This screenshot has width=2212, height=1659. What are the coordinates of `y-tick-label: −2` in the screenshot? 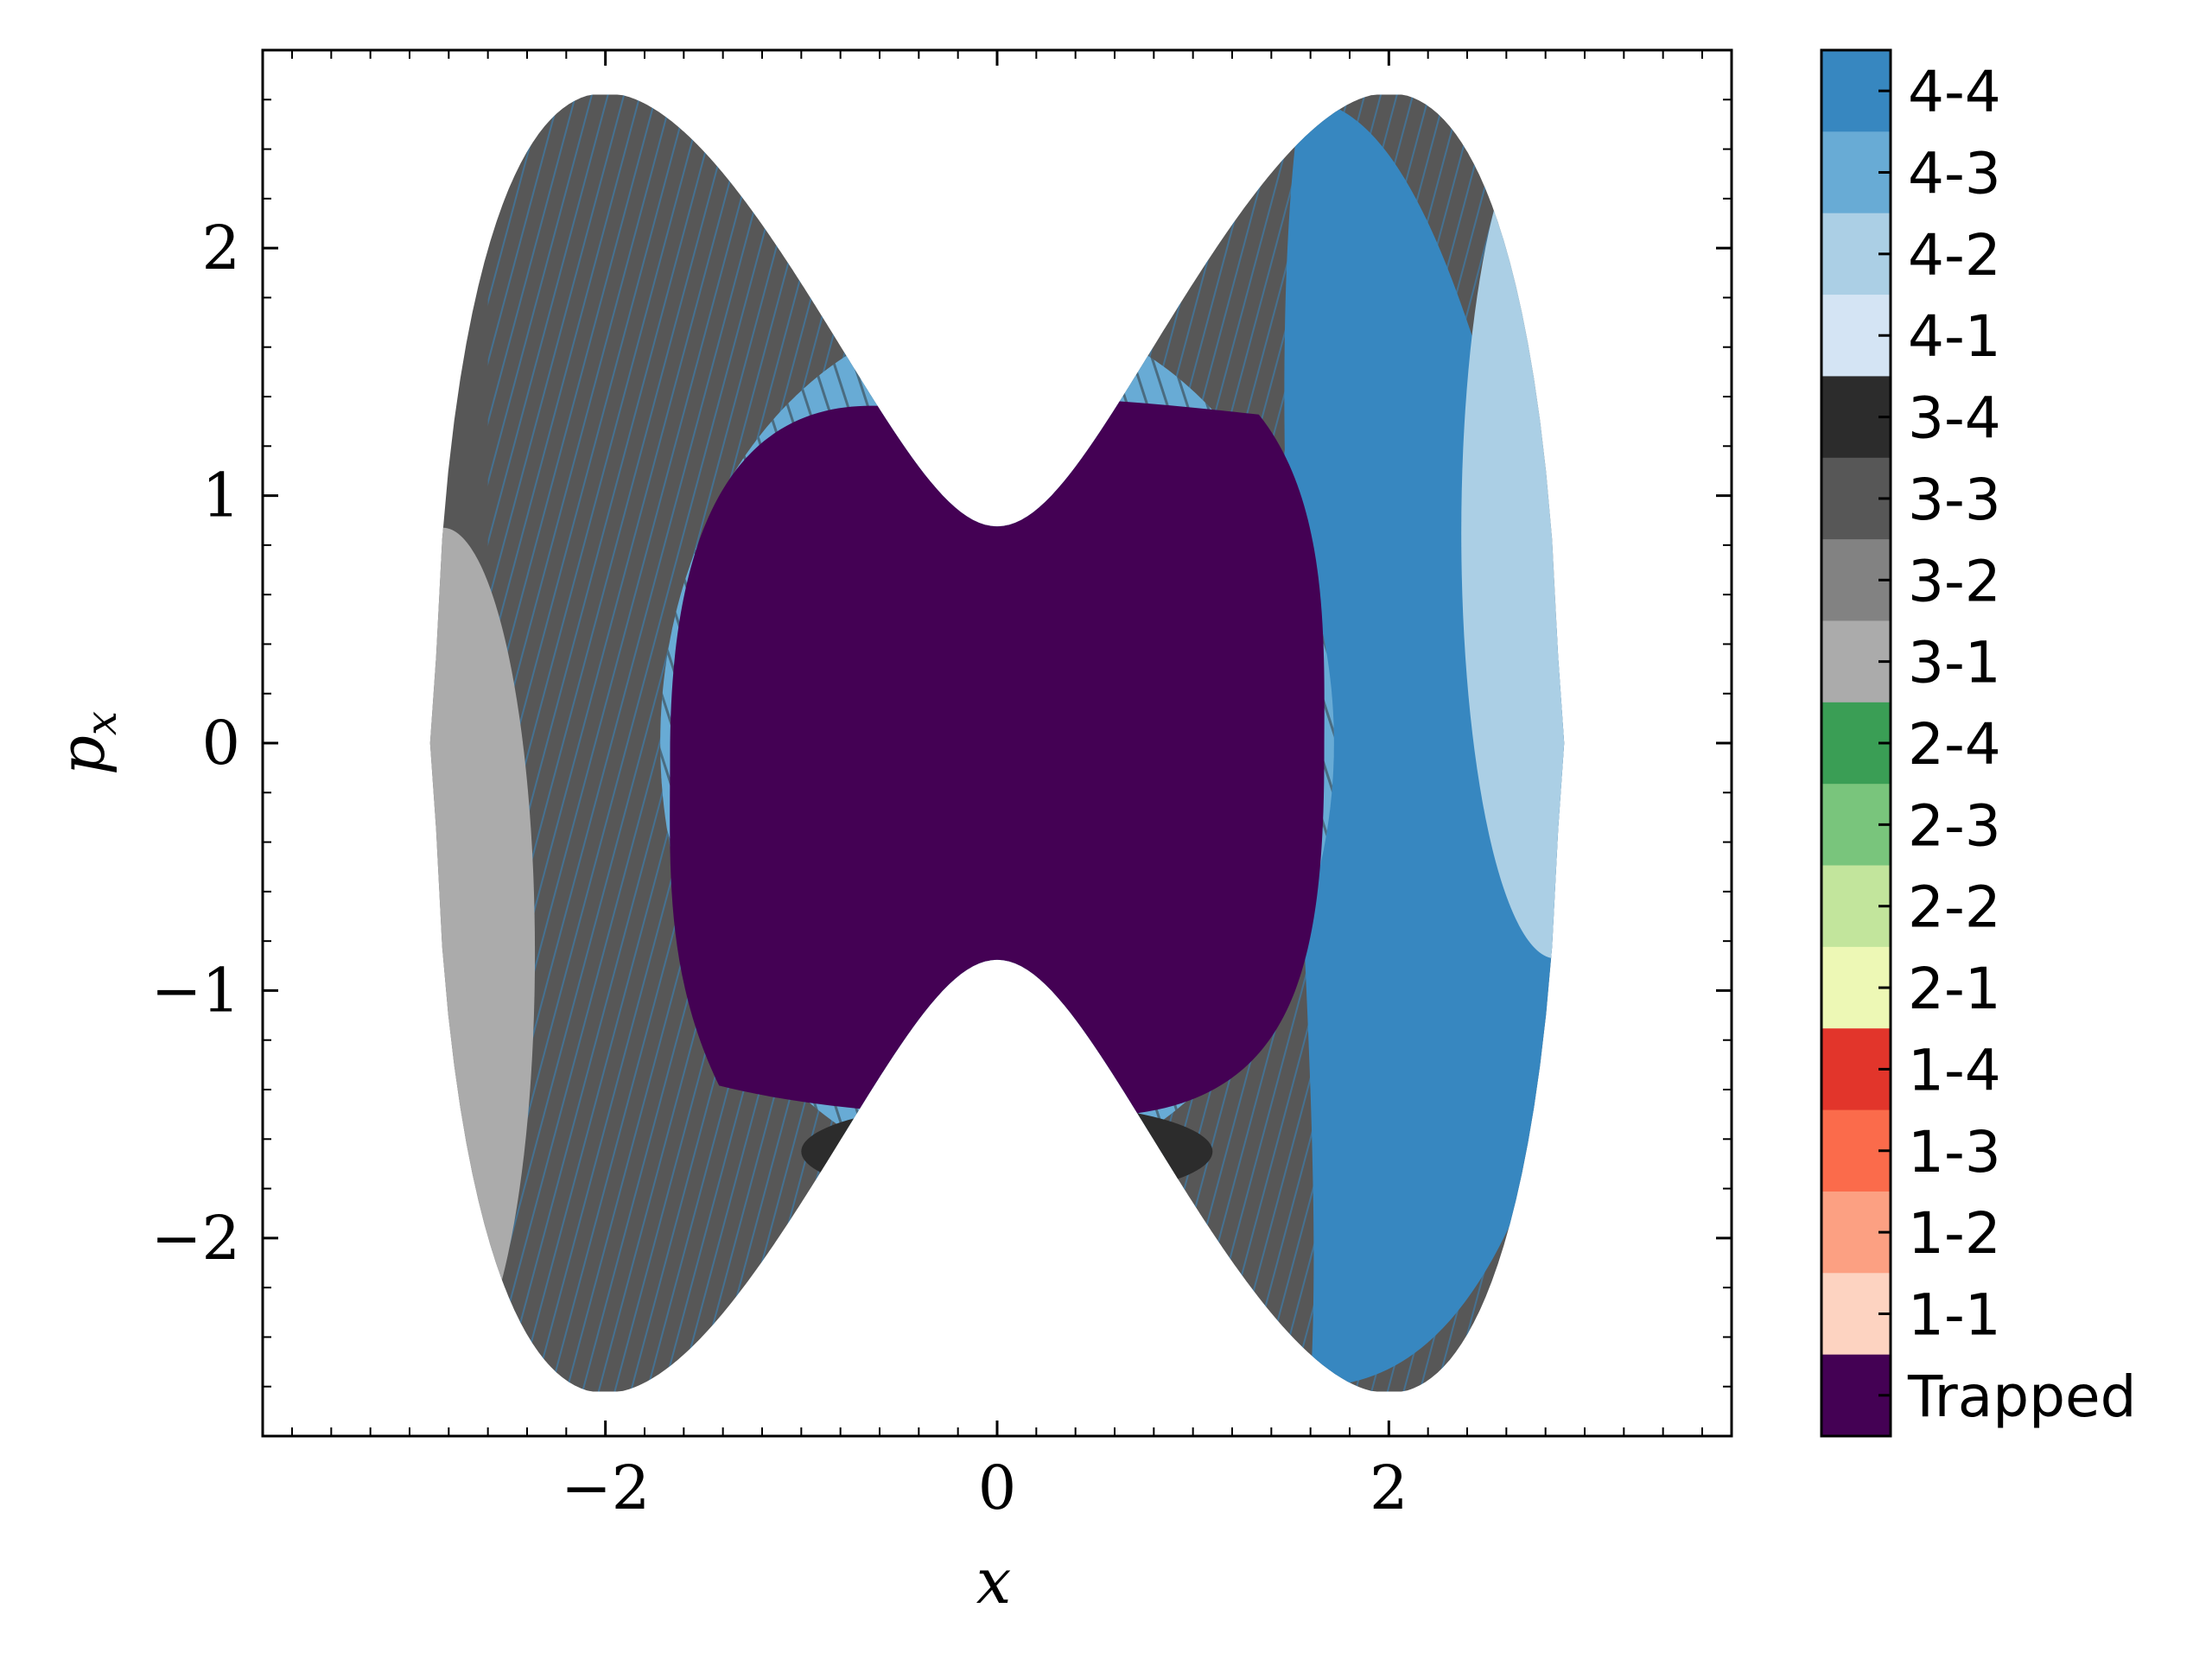 It's located at (195, 1238).